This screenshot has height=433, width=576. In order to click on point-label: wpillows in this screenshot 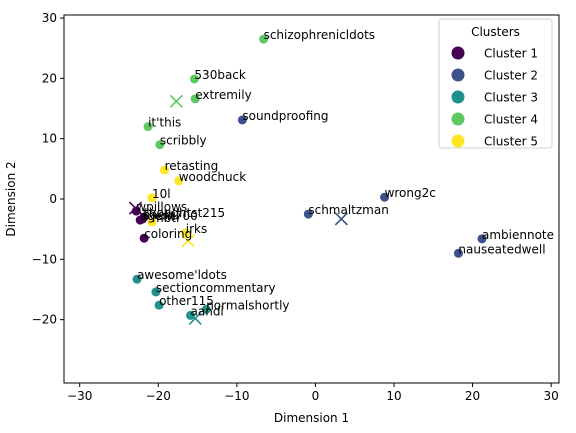, I will do `click(161, 207)`.